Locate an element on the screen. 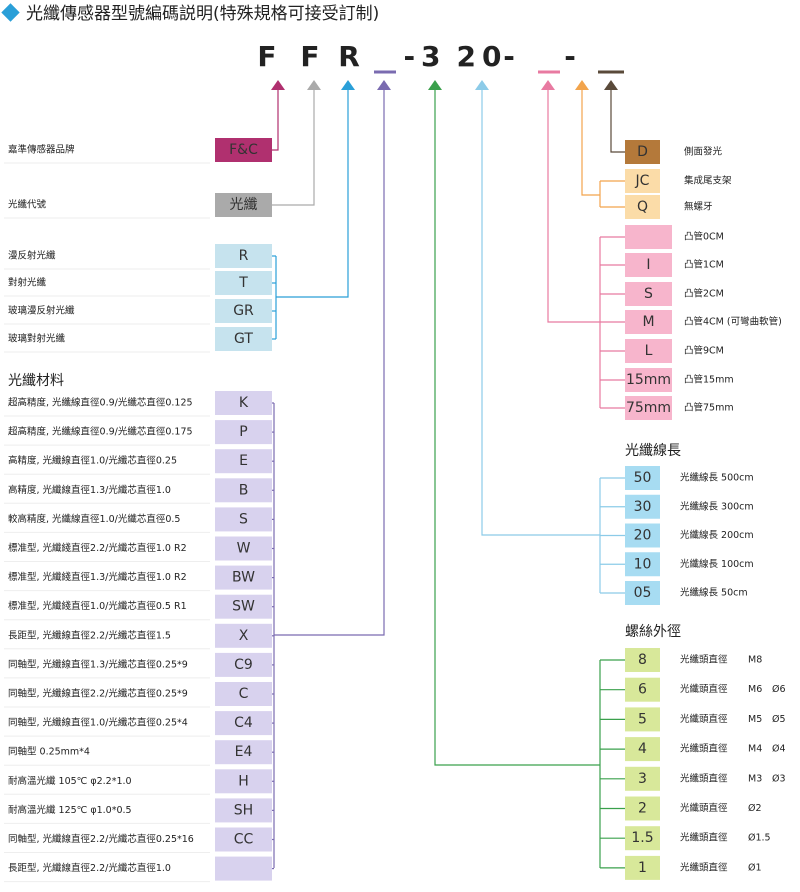 This screenshot has width=800, height=892. code-label: L is located at coordinates (649, 351).